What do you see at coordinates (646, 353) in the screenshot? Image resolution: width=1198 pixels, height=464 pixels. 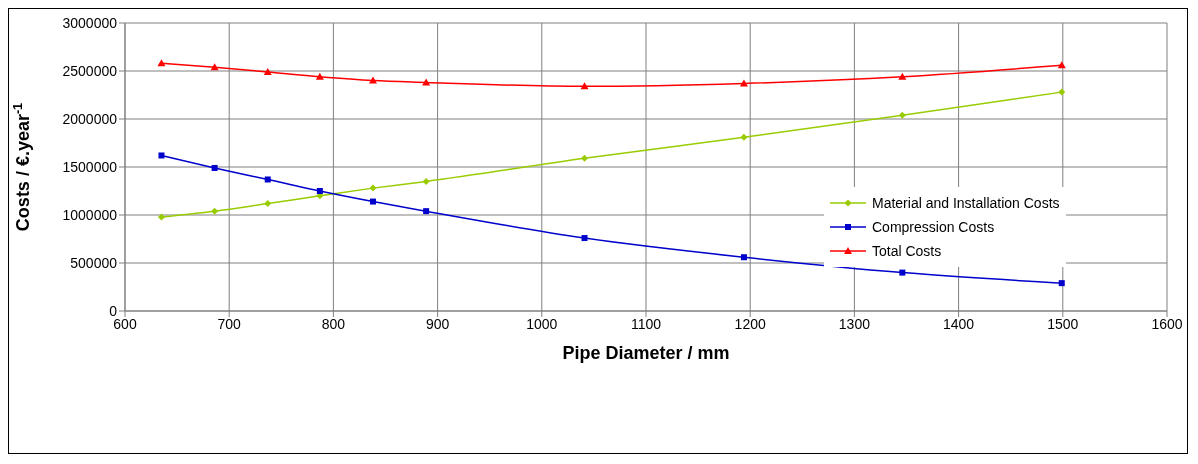 I see `x-axis-title: Pipe Diameter / mm` at bounding box center [646, 353].